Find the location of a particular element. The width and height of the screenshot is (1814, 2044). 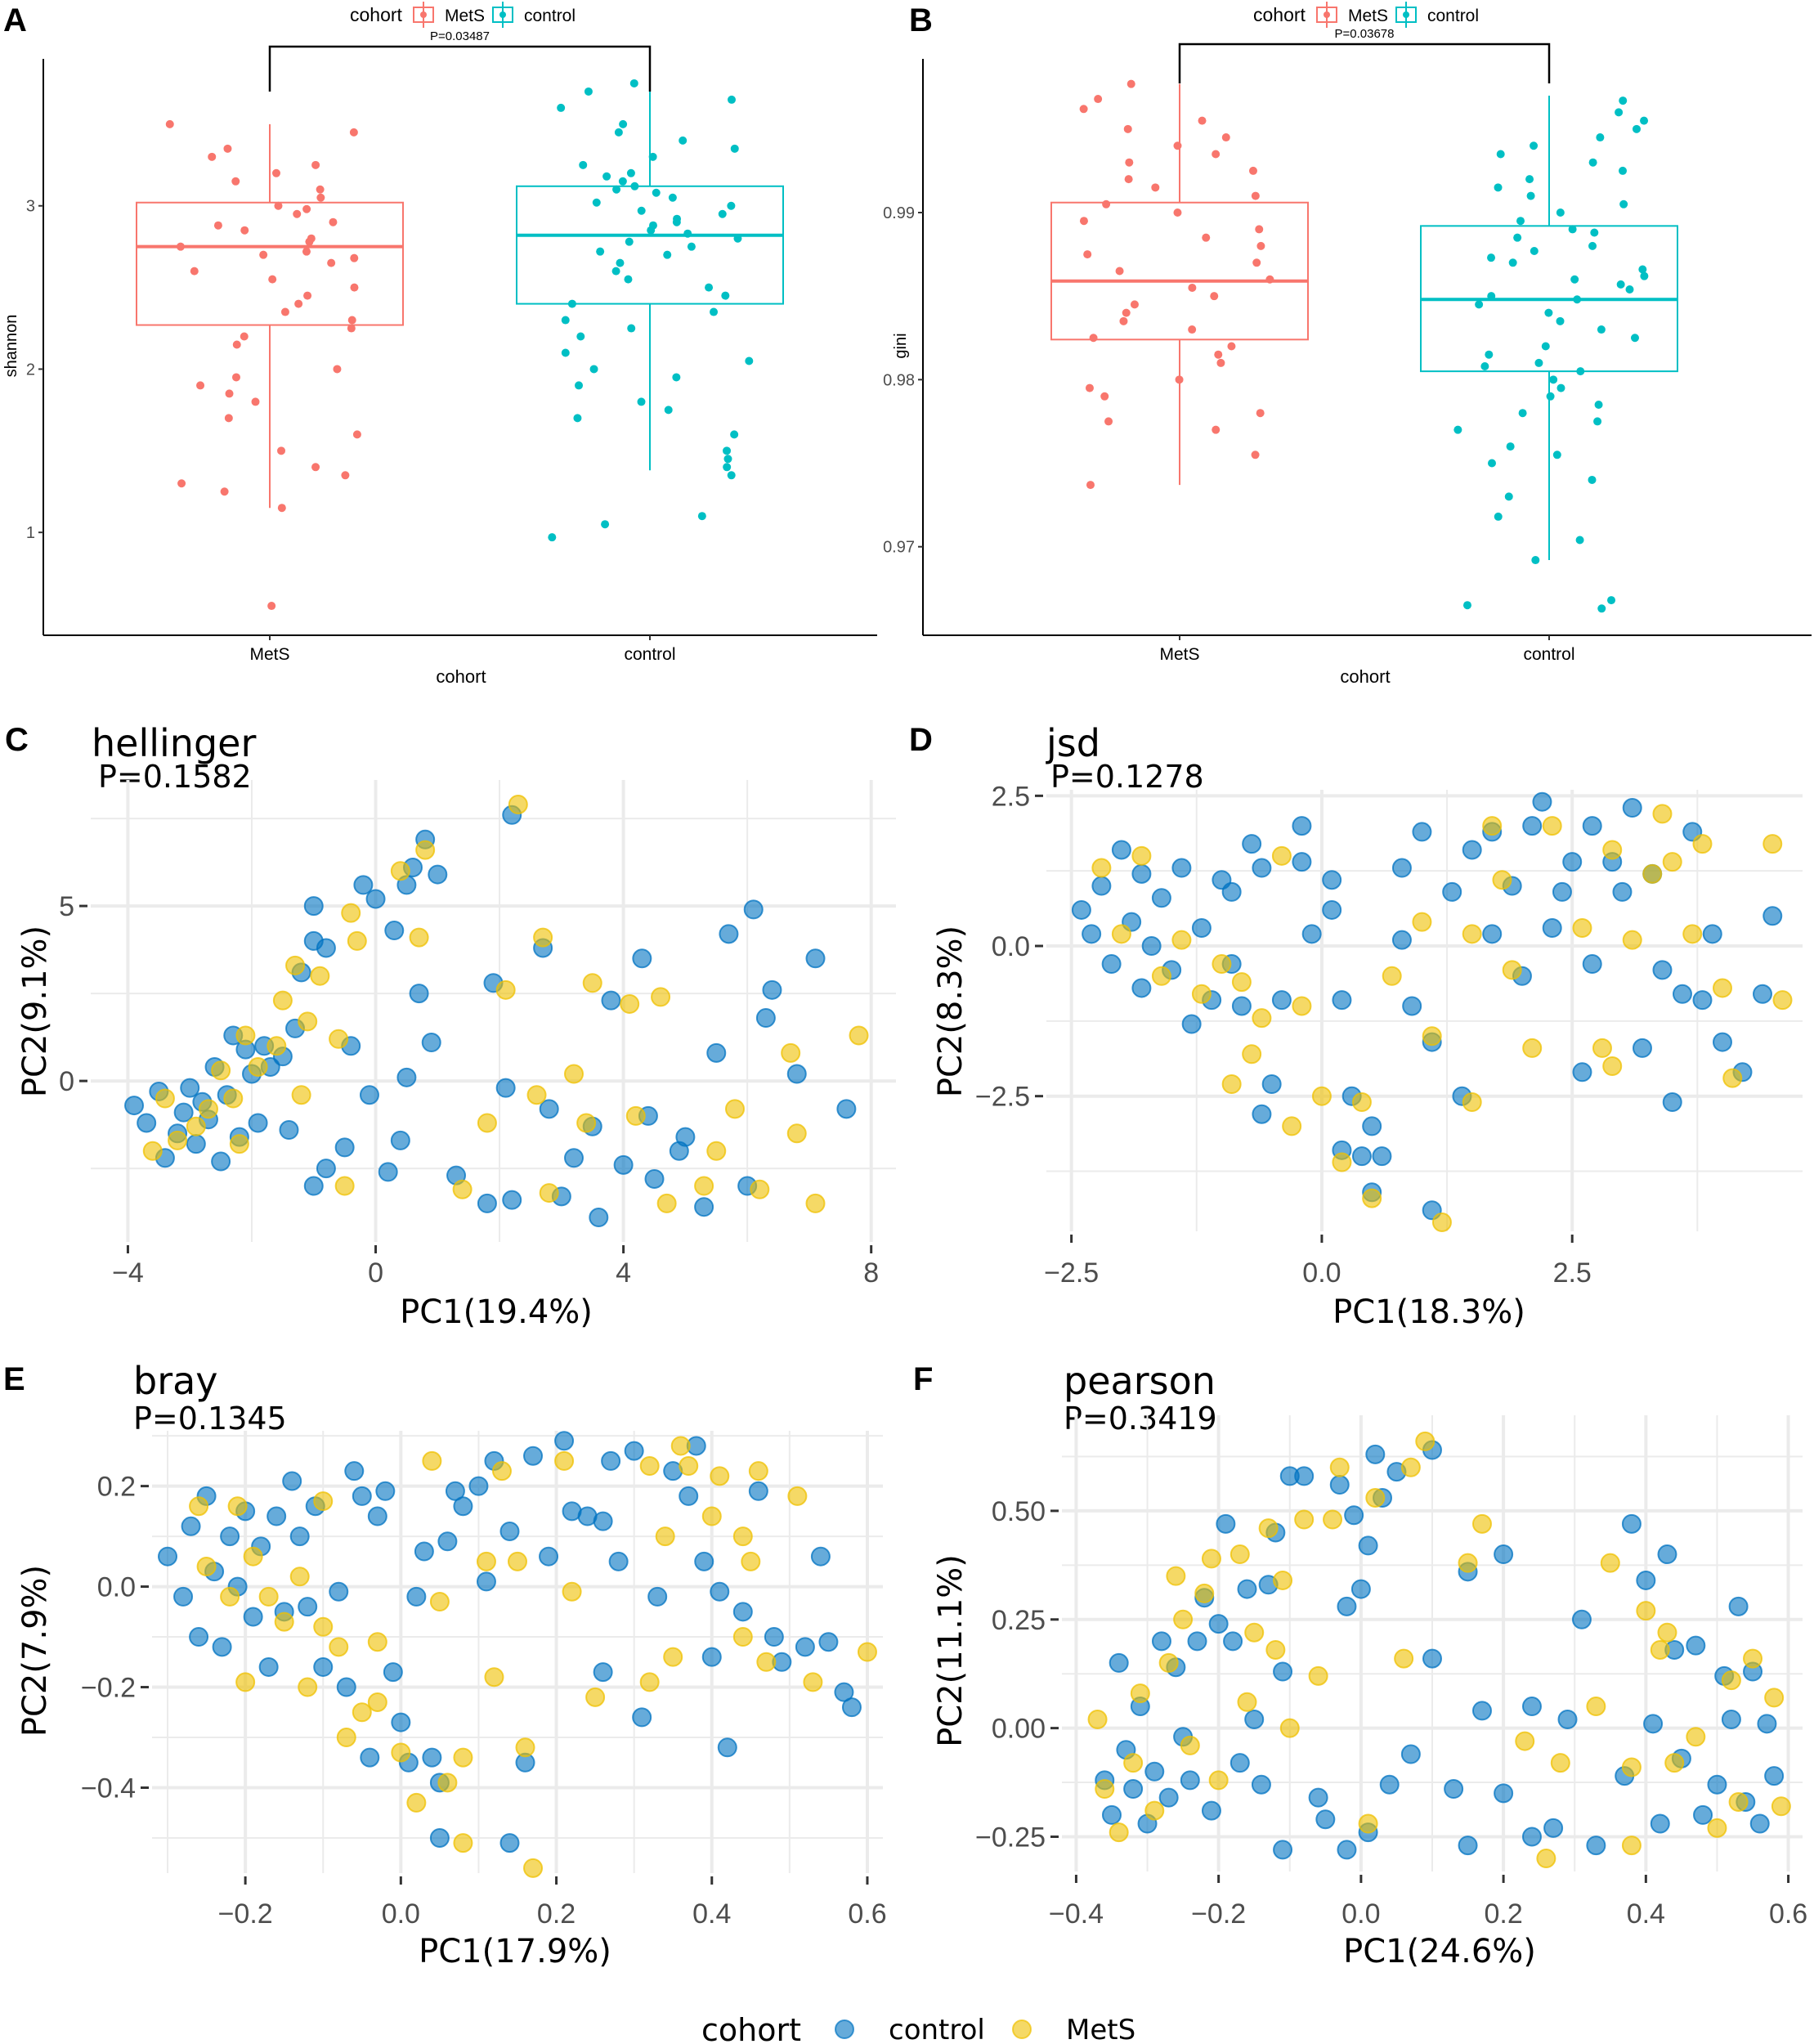

iqr-box is located at coordinates (650, 245).